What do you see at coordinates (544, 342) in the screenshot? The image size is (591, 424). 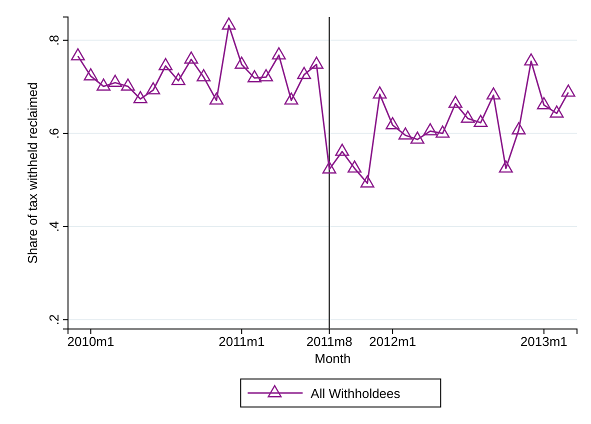 I see `x-tick-label: 2013m1` at bounding box center [544, 342].